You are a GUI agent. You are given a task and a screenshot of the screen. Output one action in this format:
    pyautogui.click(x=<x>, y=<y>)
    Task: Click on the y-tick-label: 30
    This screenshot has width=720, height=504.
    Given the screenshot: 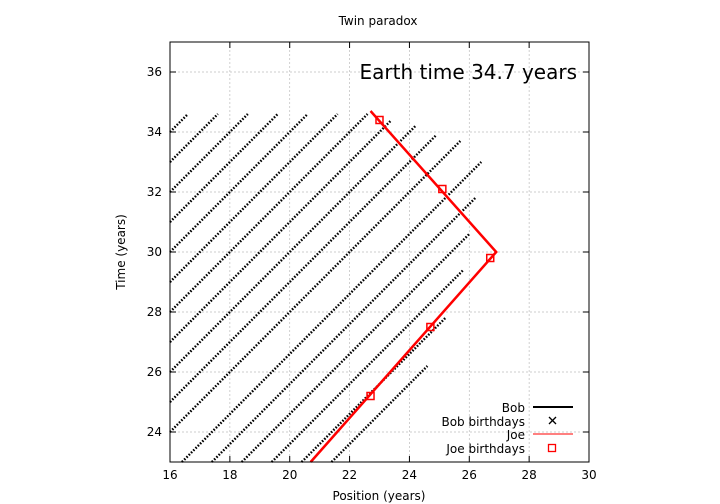 What is the action you would take?
    pyautogui.click(x=154, y=252)
    